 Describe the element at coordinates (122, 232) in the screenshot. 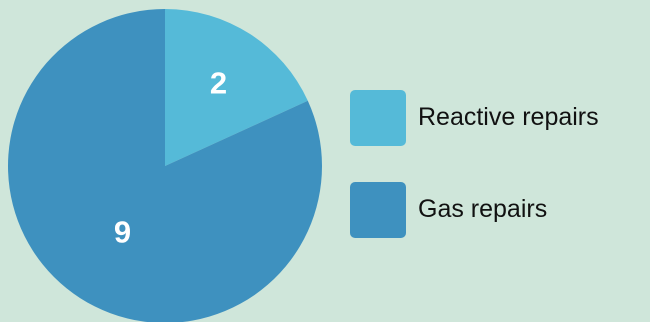

I see `pie-slice-value-gas-repairs: 9` at that location.